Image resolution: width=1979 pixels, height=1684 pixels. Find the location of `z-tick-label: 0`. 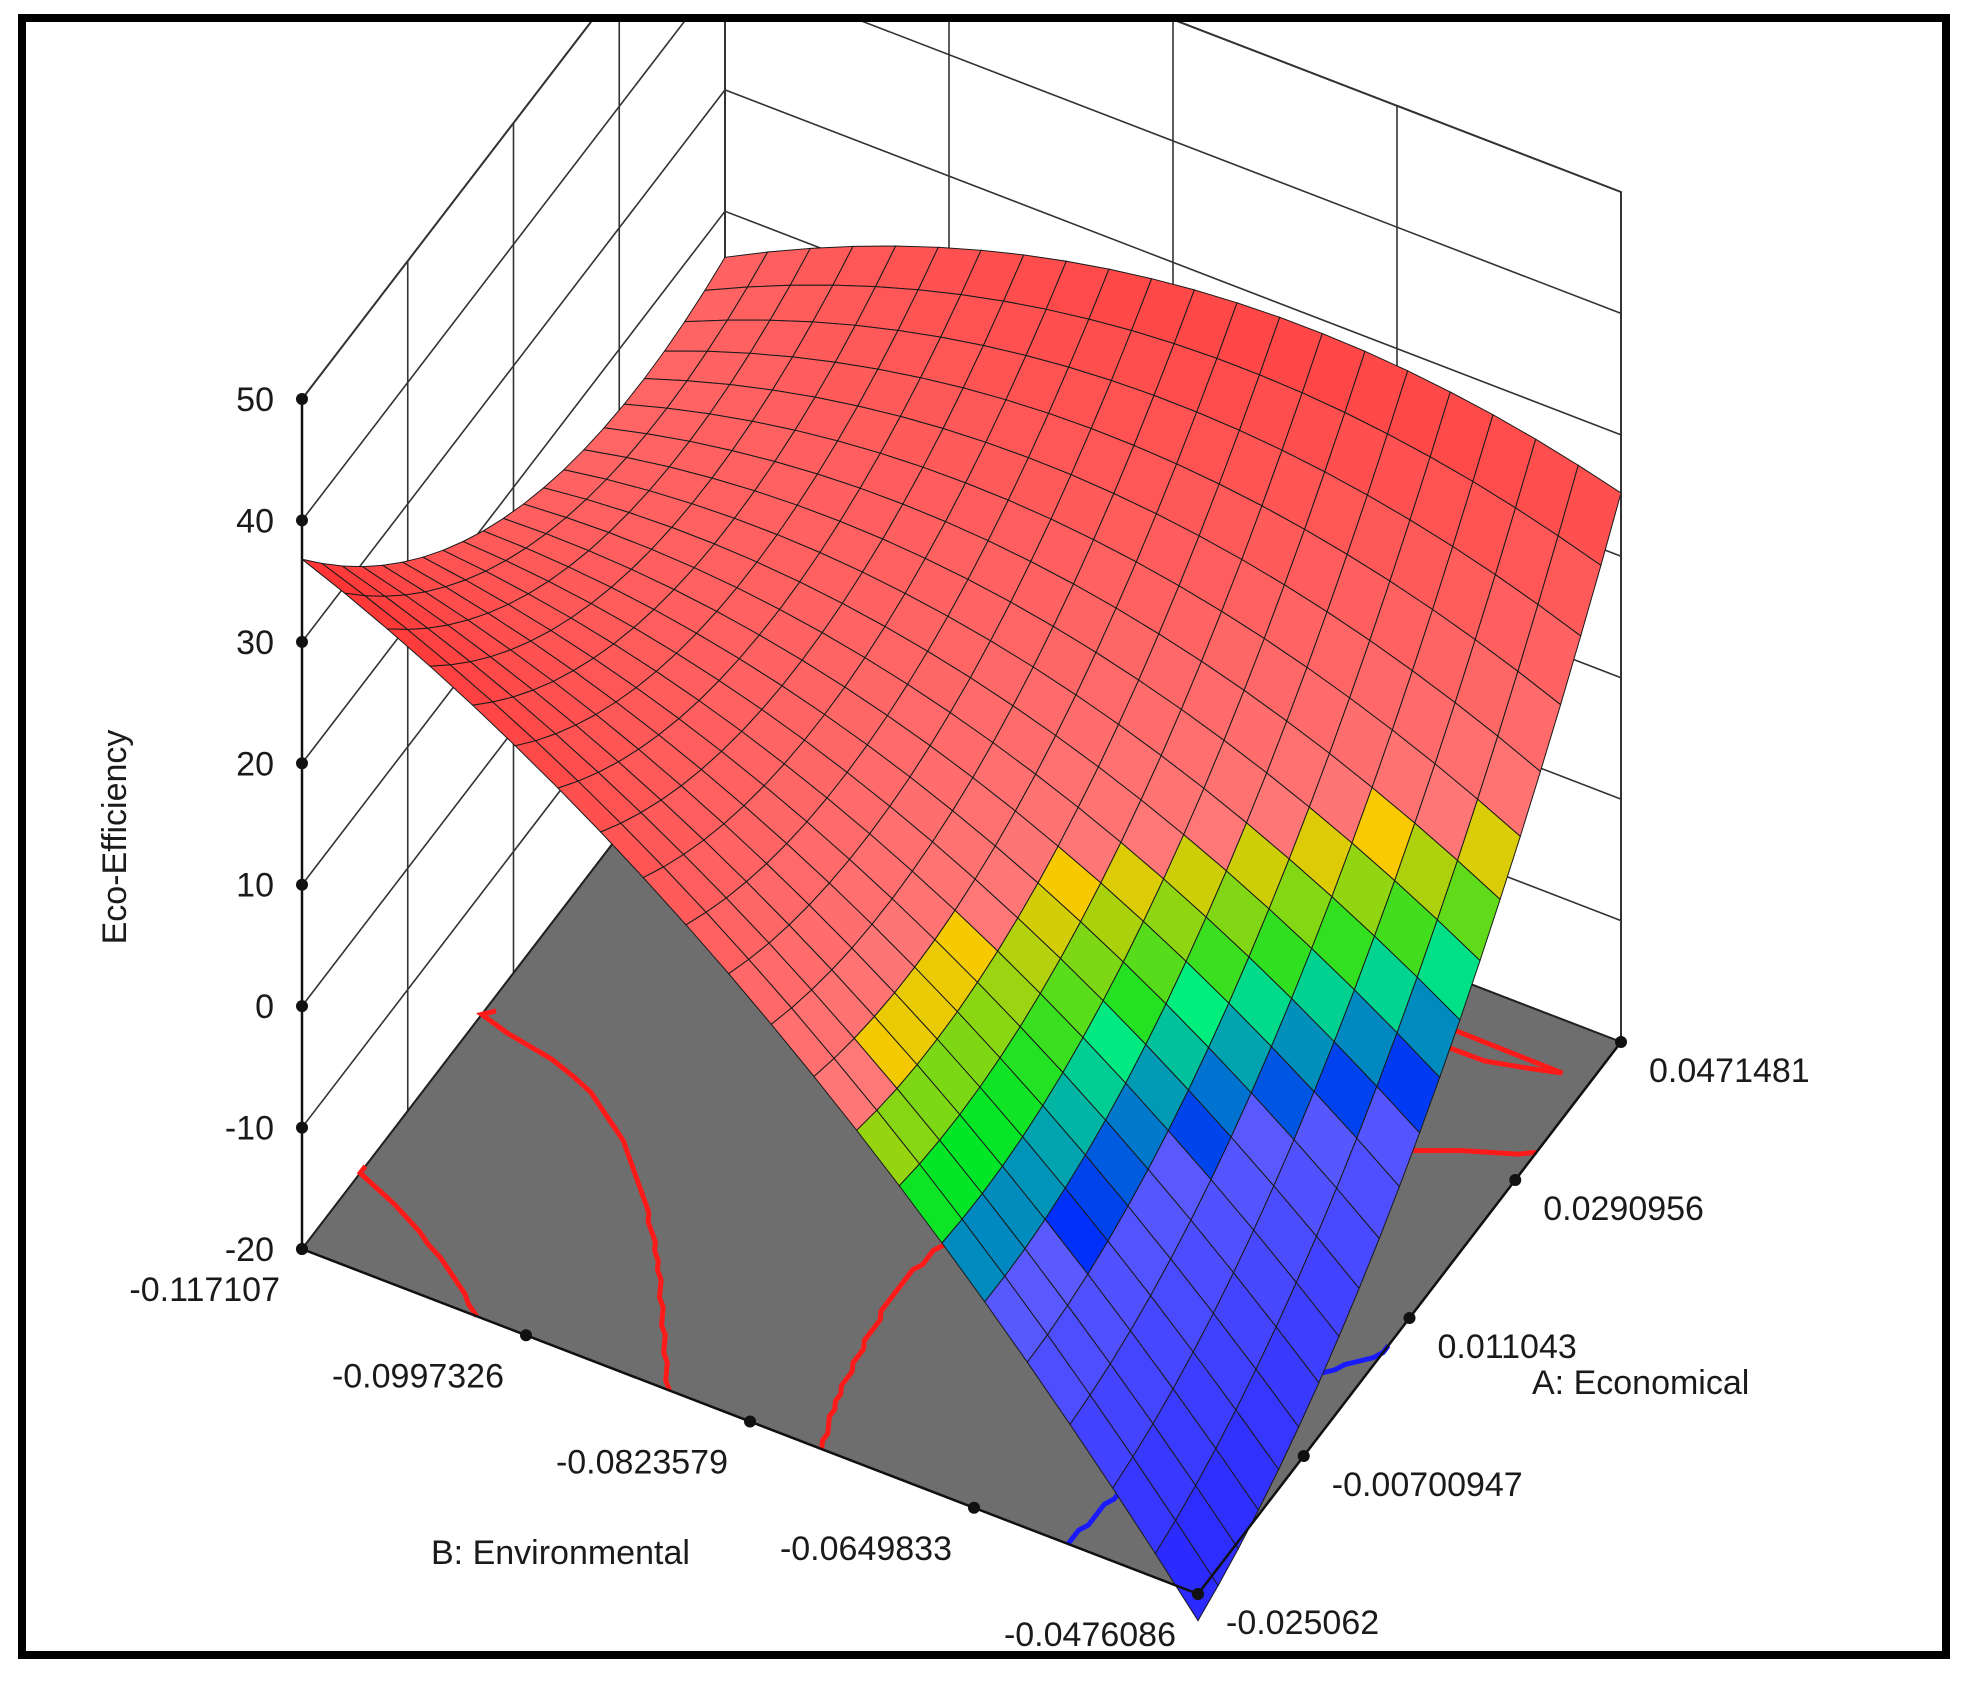

z-tick-label: 0 is located at coordinates (264, 1007).